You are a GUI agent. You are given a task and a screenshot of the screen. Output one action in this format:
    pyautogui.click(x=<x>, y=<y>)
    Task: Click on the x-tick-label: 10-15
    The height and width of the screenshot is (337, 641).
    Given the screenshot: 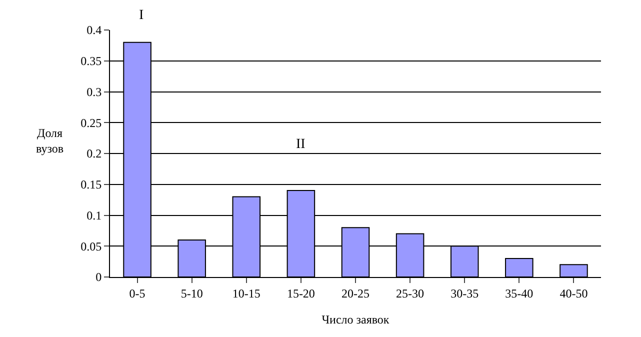 What is the action you would take?
    pyautogui.click(x=246, y=293)
    